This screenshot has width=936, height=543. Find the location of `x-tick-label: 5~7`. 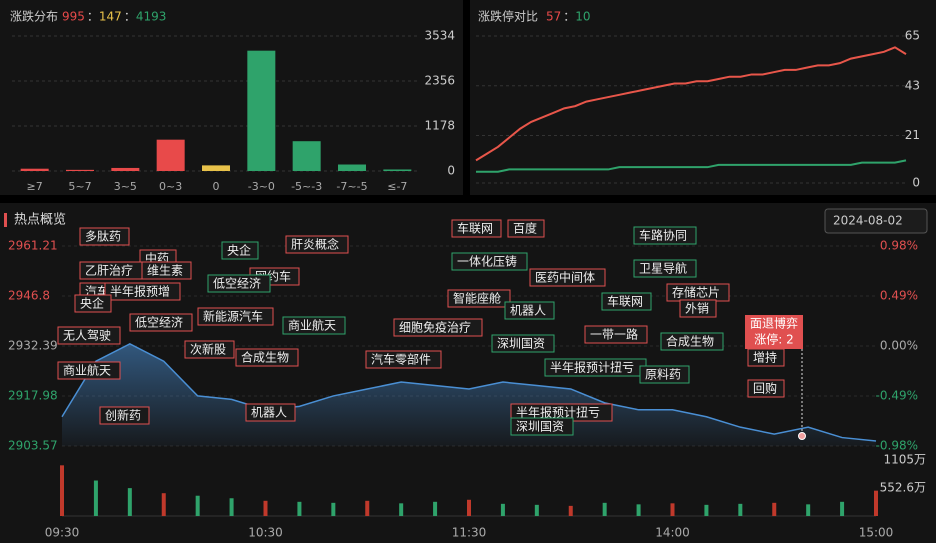

x-tick-label: 5~7 is located at coordinates (79, 186).